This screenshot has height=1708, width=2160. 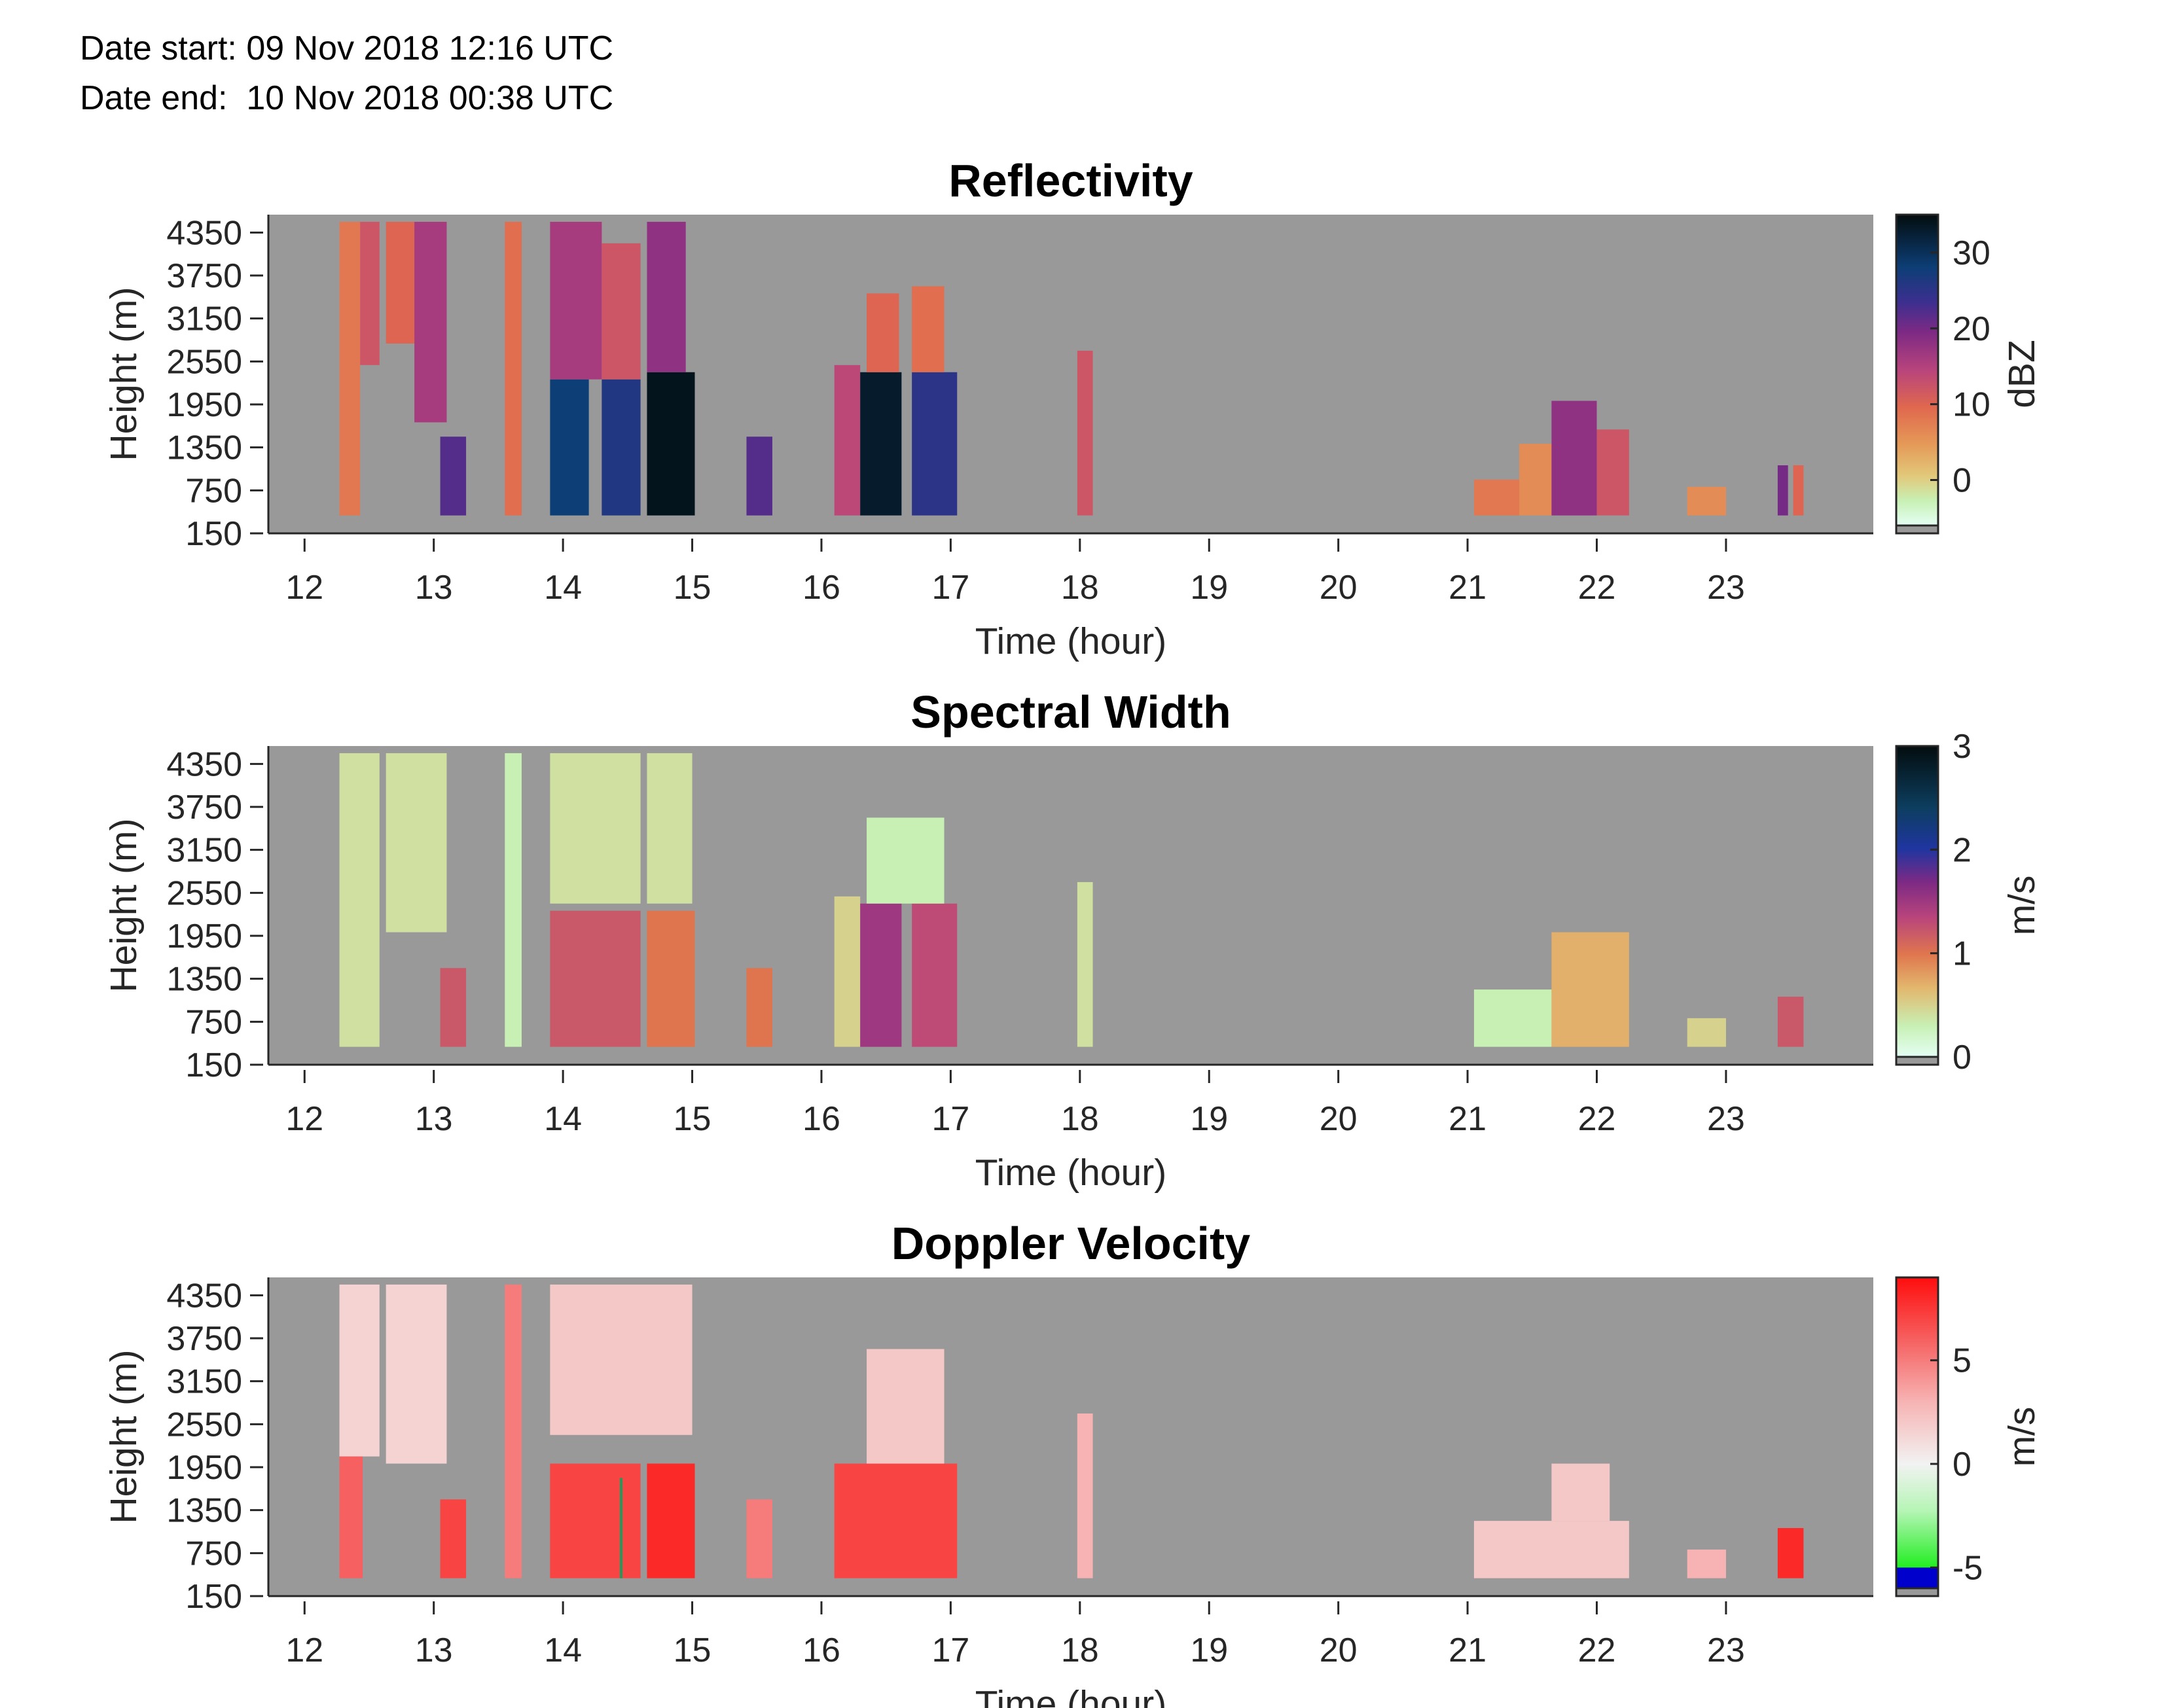 I want to click on date-start-label: Date start: 09 Nov 2018 12:16 UTC, so click(x=347, y=48).